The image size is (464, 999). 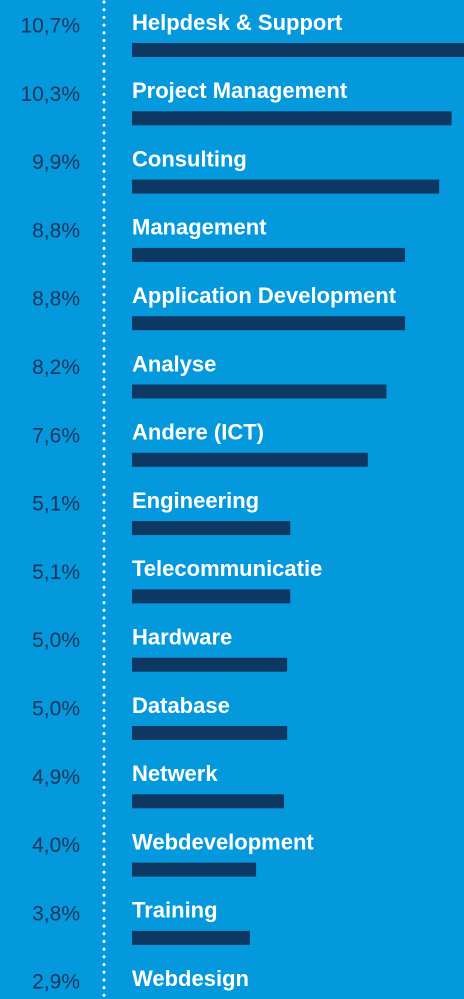 What do you see at coordinates (56, 982) in the screenshot?
I see `value-label: 2,9%` at bounding box center [56, 982].